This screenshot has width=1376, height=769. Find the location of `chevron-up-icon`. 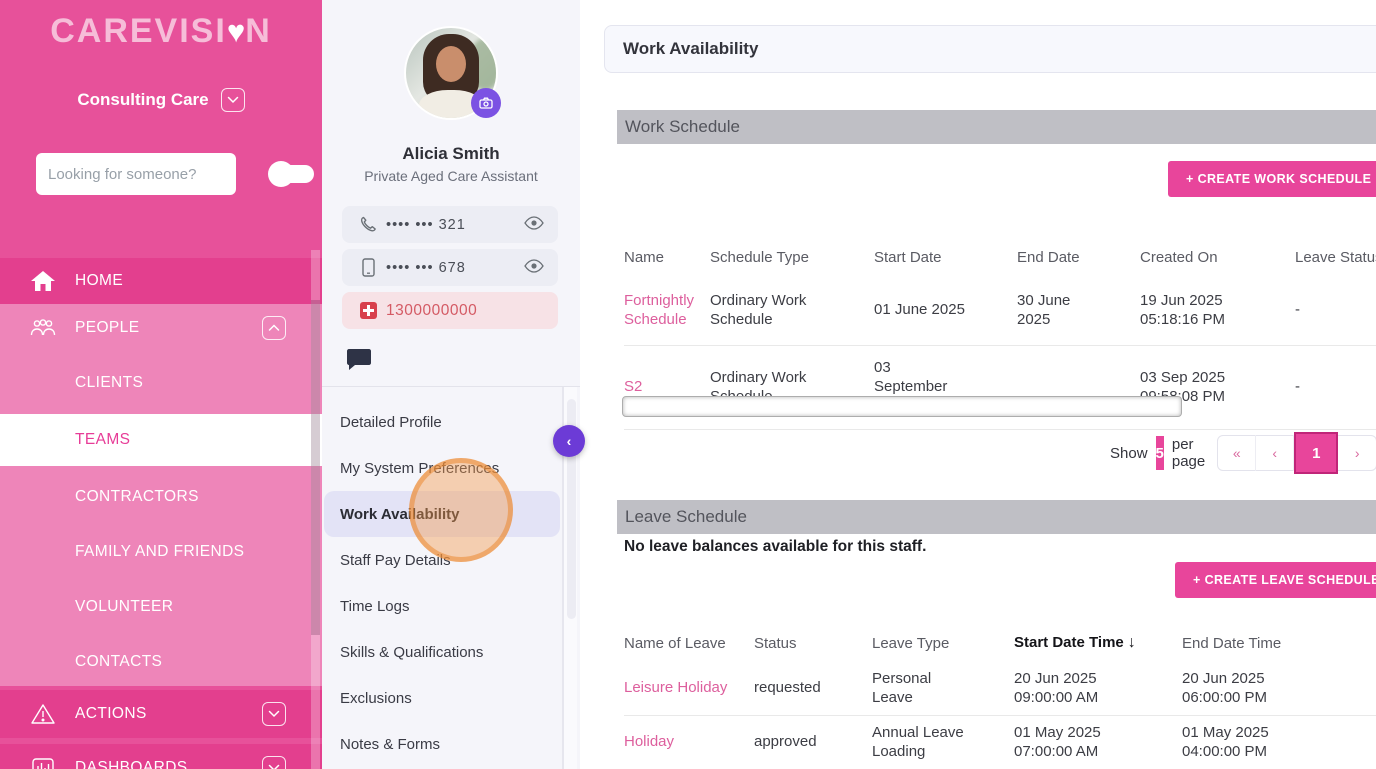

chevron-up-icon is located at coordinates (274, 327).